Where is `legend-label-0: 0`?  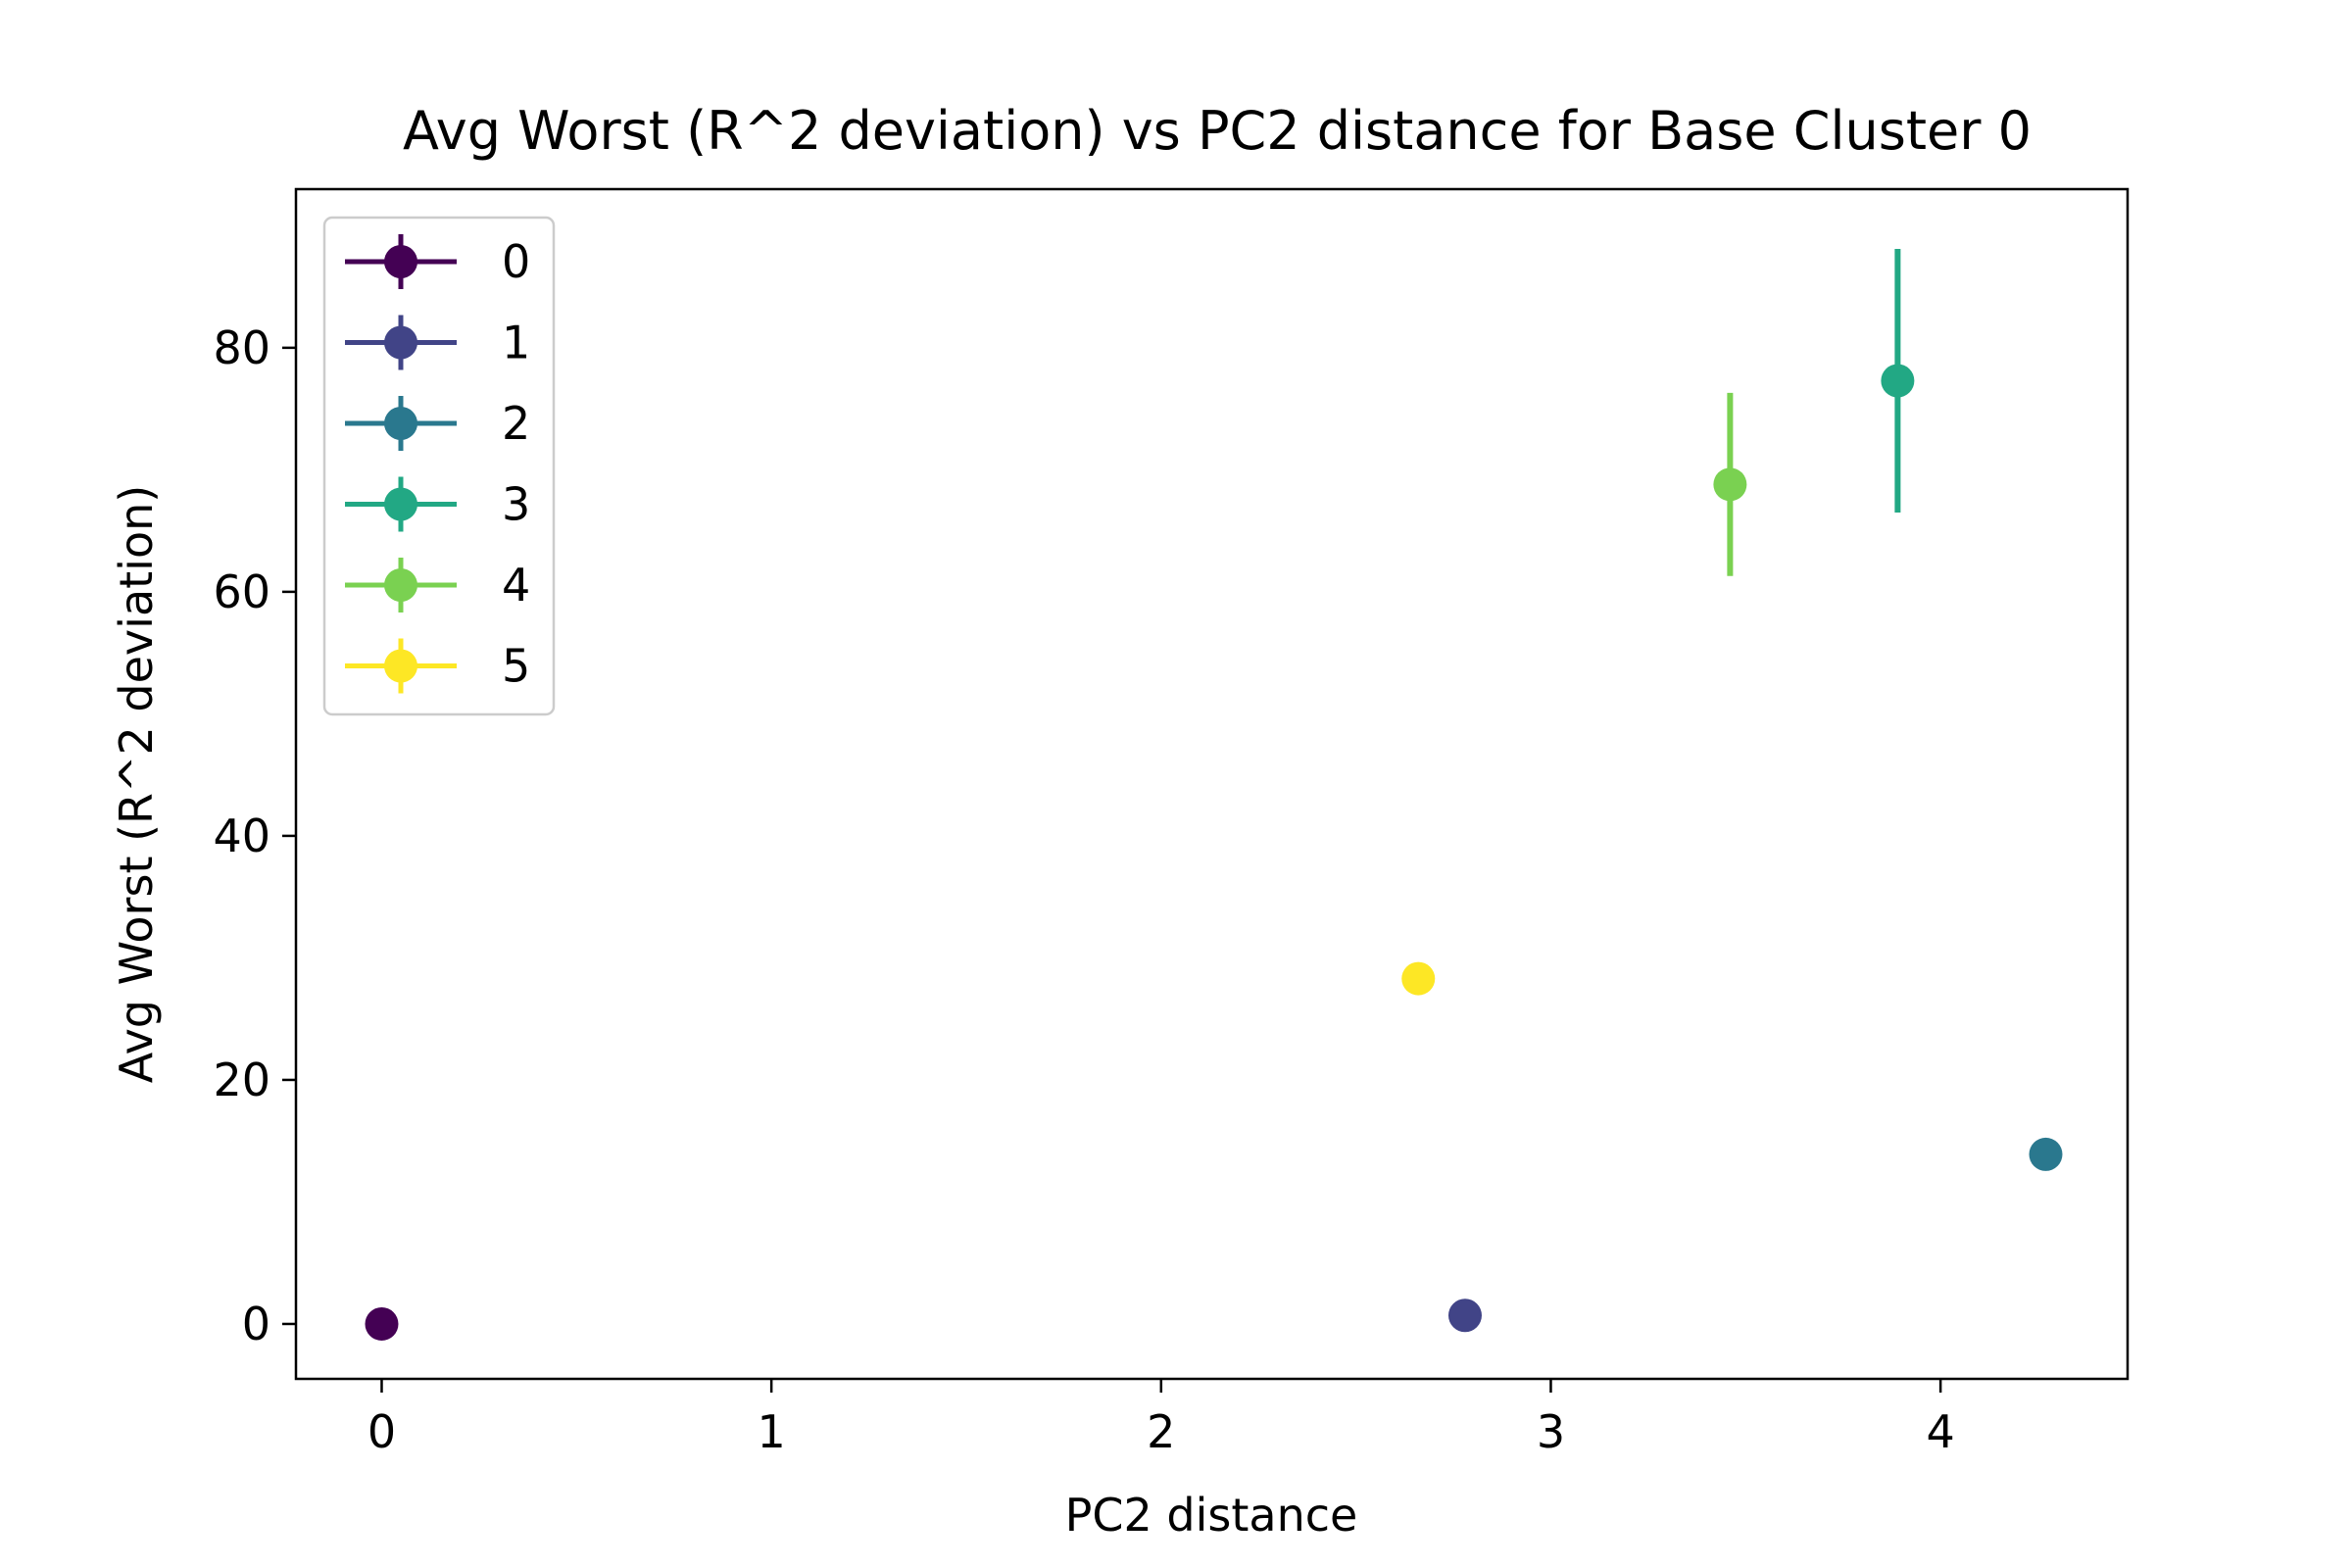 legend-label-0: 0 is located at coordinates (516, 261).